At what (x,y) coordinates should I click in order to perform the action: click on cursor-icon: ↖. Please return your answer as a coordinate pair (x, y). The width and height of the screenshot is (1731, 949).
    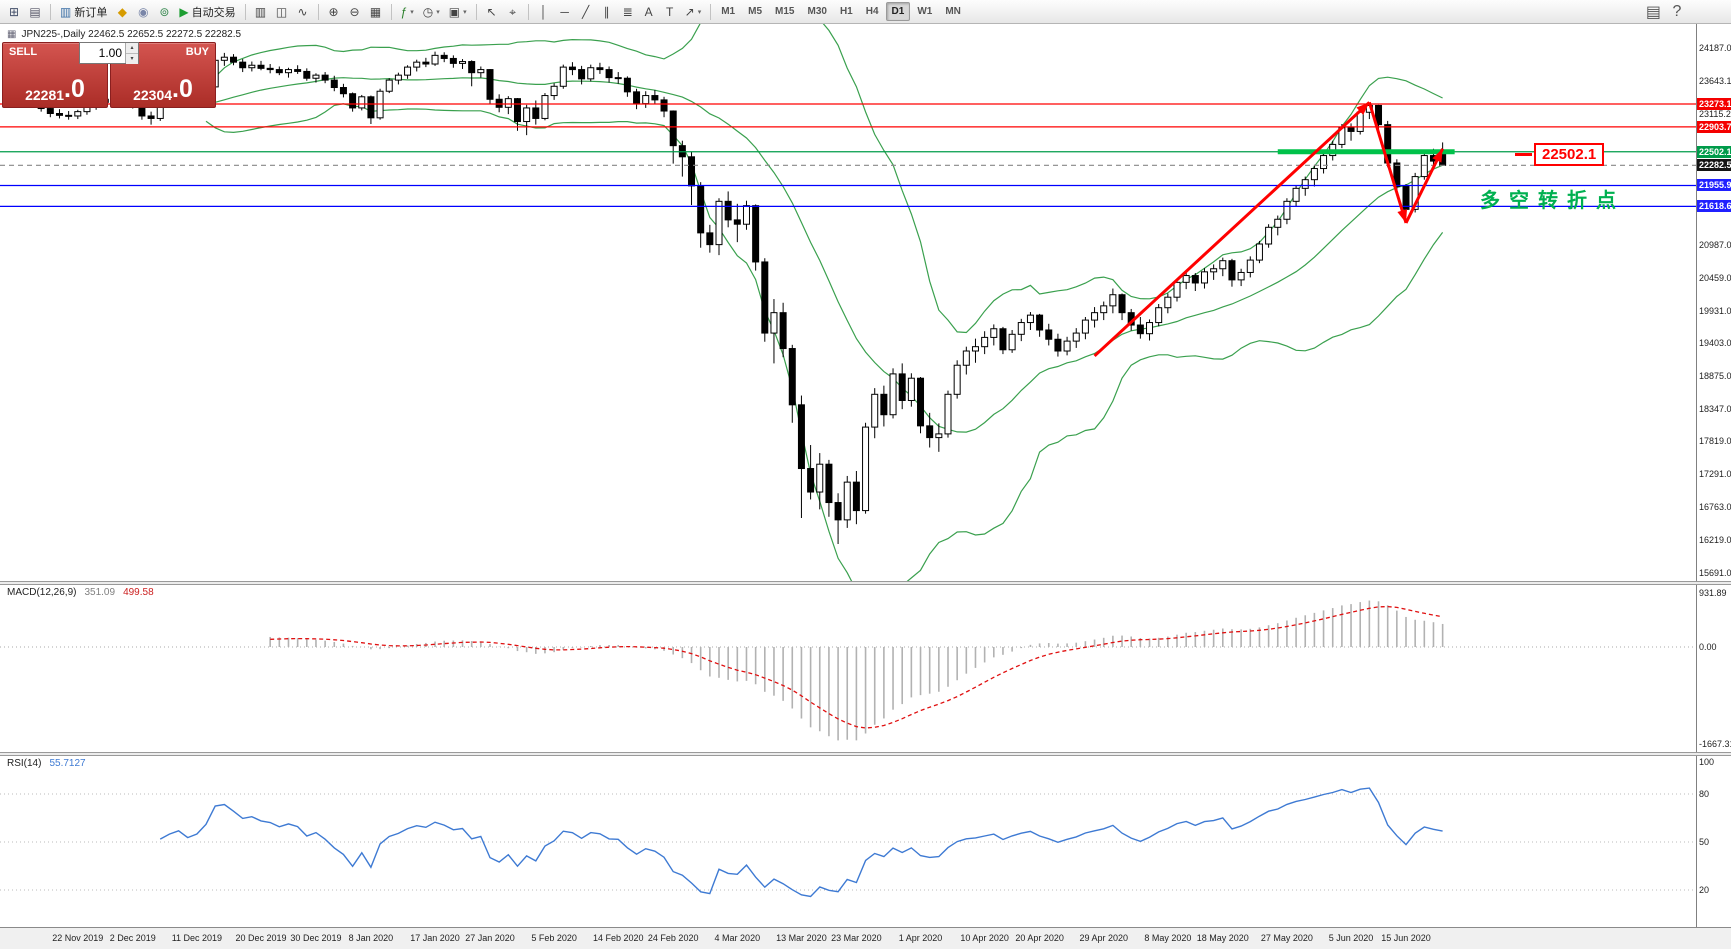
    Looking at the image, I should click on (491, 11).